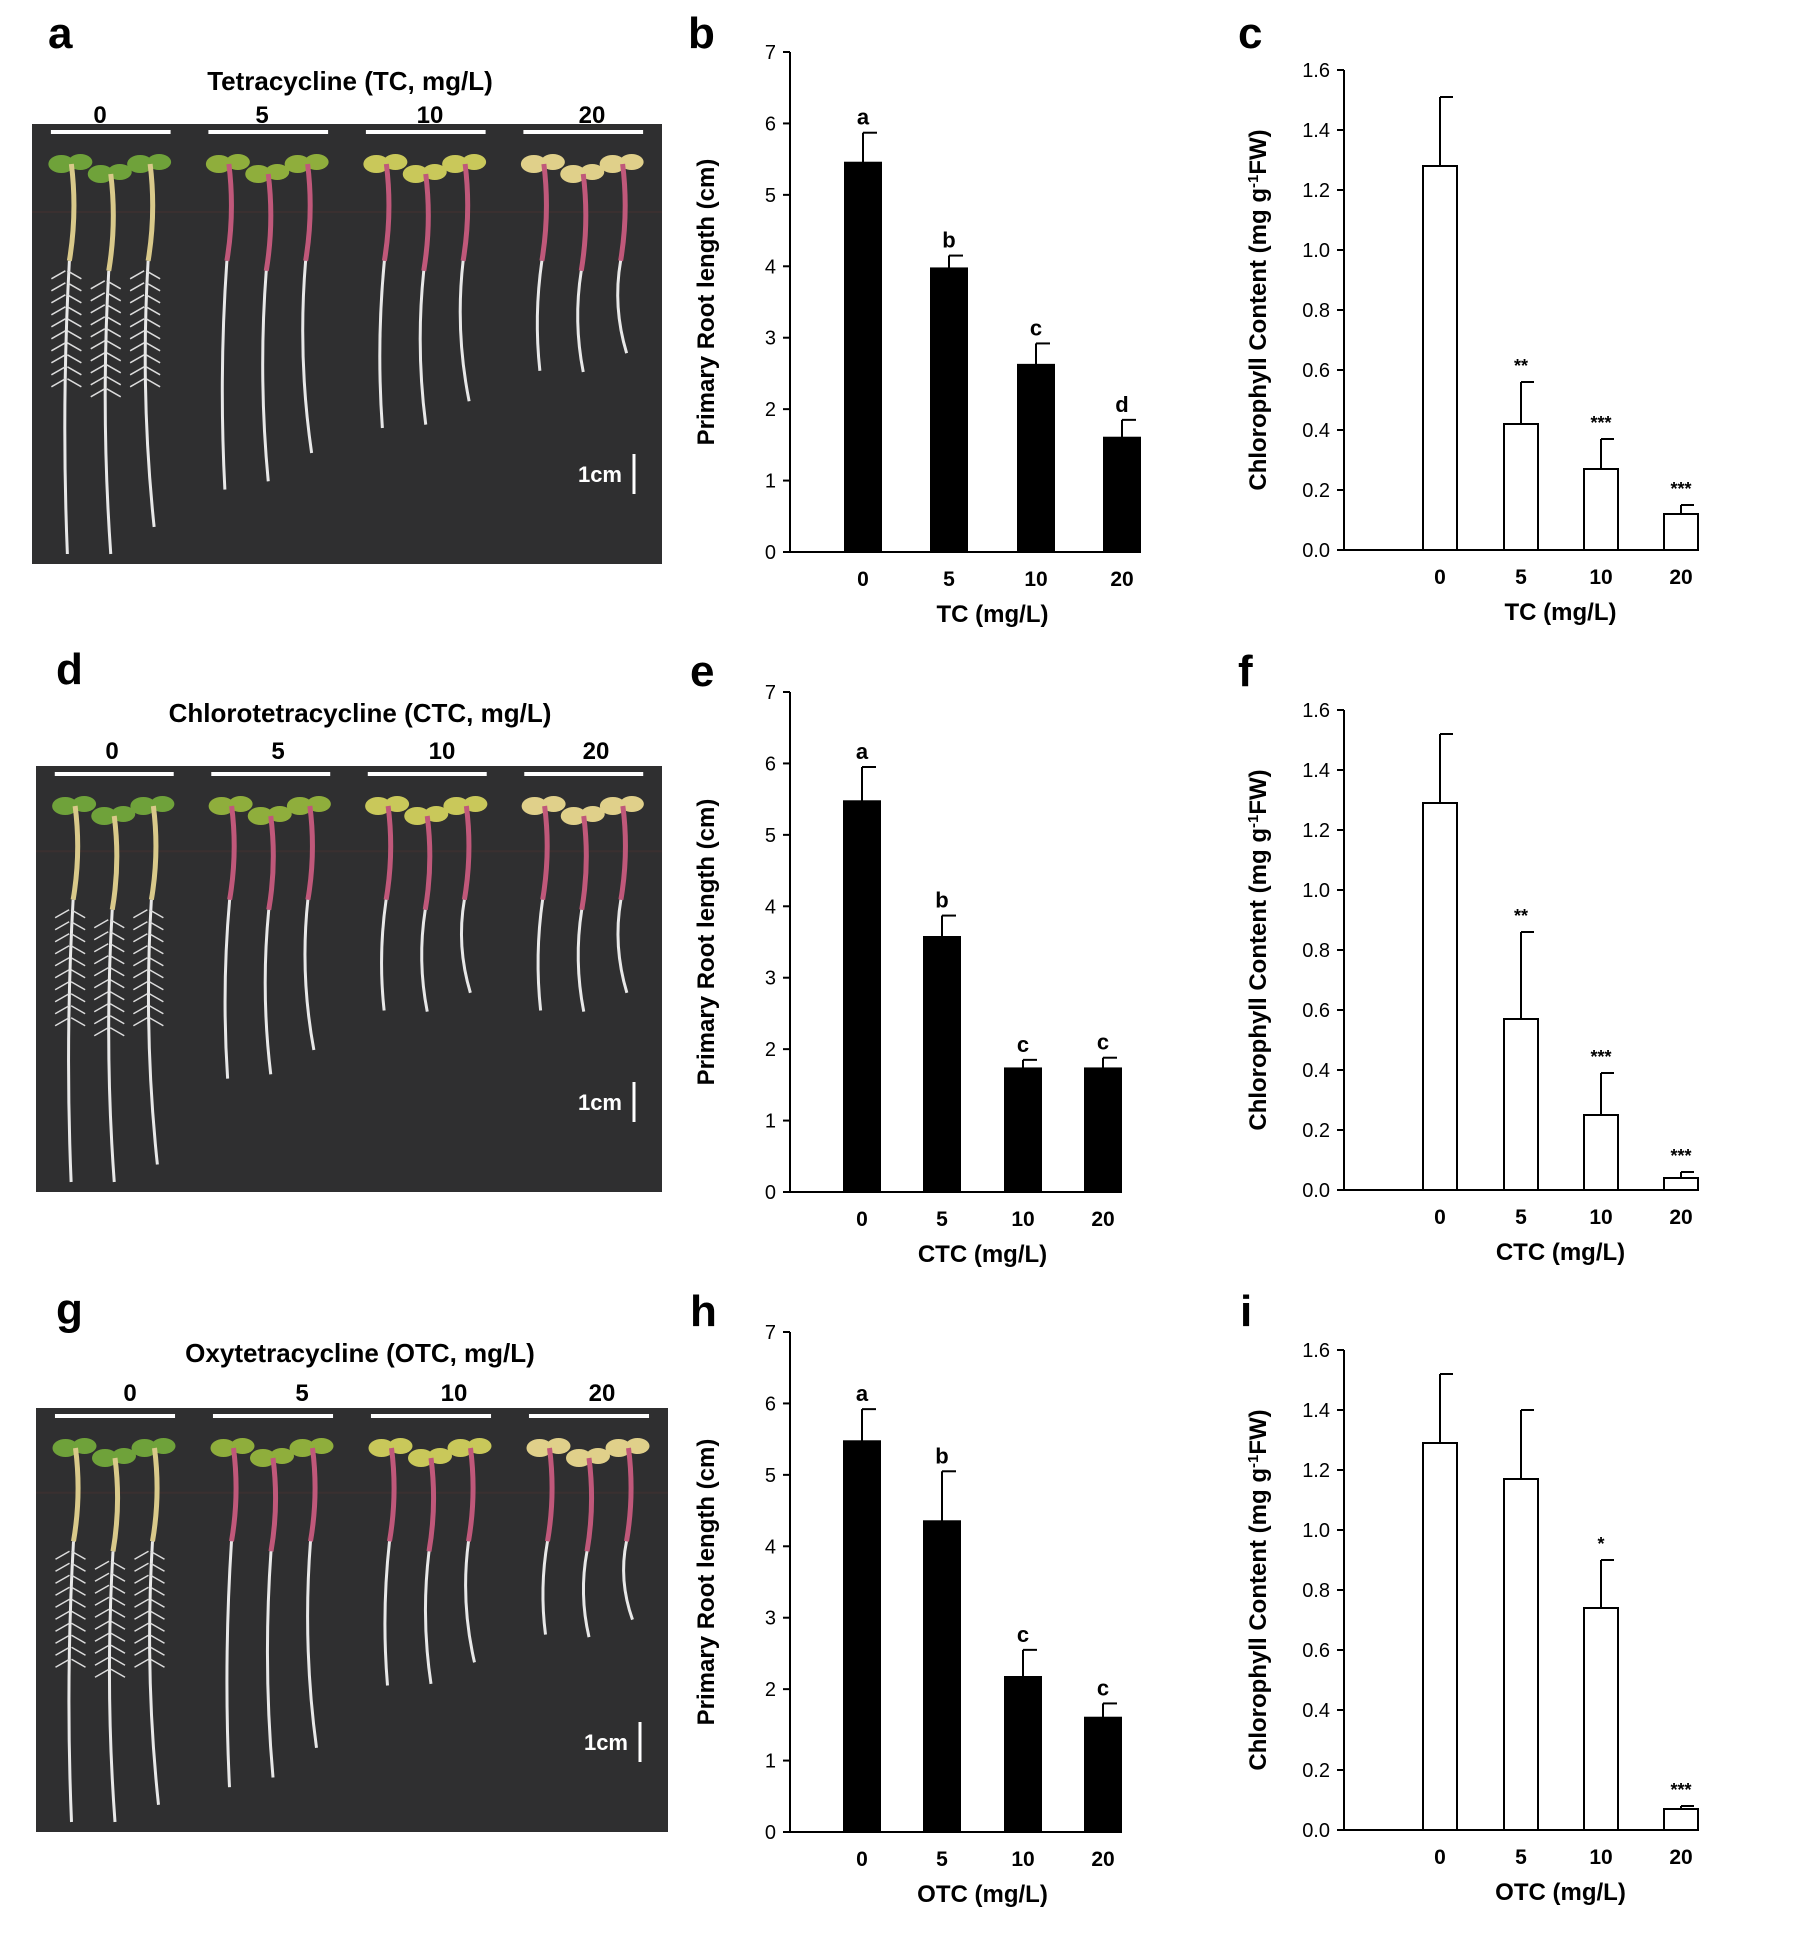 The width and height of the screenshot is (1803, 1938). I want to click on x-tick-label: 20, so click(1102, 1859).